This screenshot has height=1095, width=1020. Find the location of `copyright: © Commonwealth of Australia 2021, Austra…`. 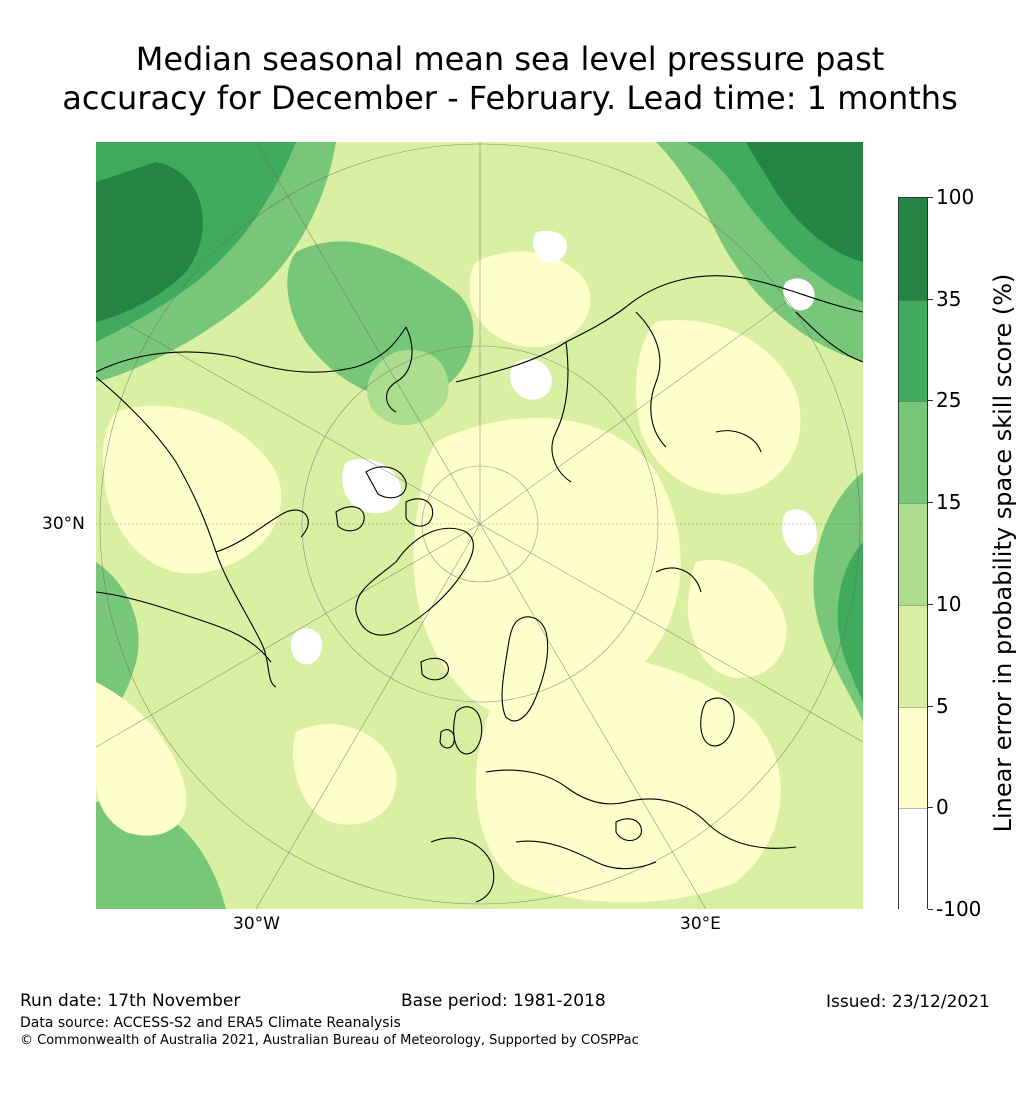

copyright: © Commonwealth of Australia 2021, Austra… is located at coordinates (329, 1040).